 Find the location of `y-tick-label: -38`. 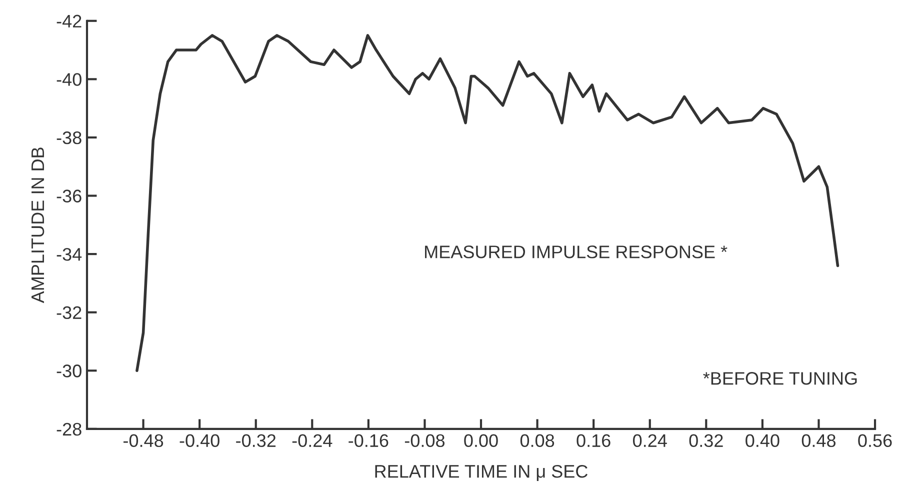

y-tick-label: -38 is located at coordinates (69, 137).